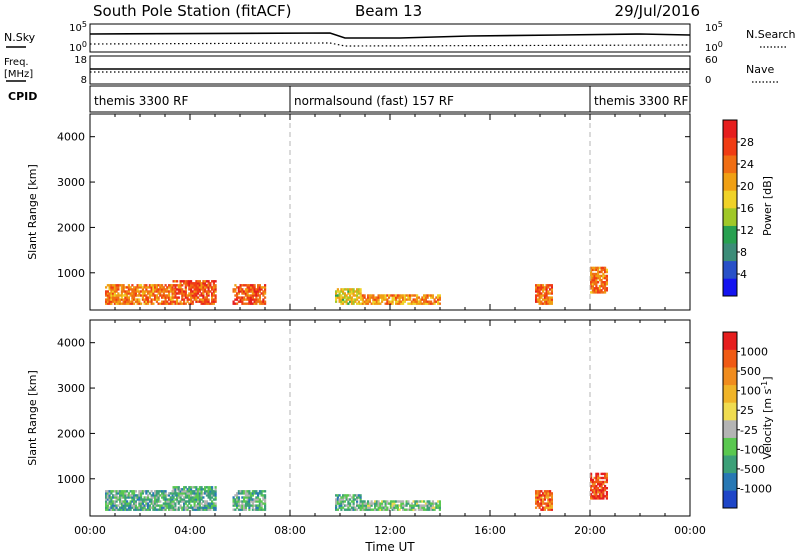  I want to click on nave-label: Nave, so click(760, 69).